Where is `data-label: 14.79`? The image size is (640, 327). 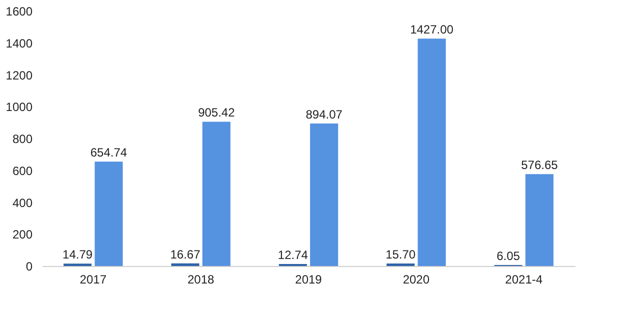
data-label: 14.79 is located at coordinates (77, 255).